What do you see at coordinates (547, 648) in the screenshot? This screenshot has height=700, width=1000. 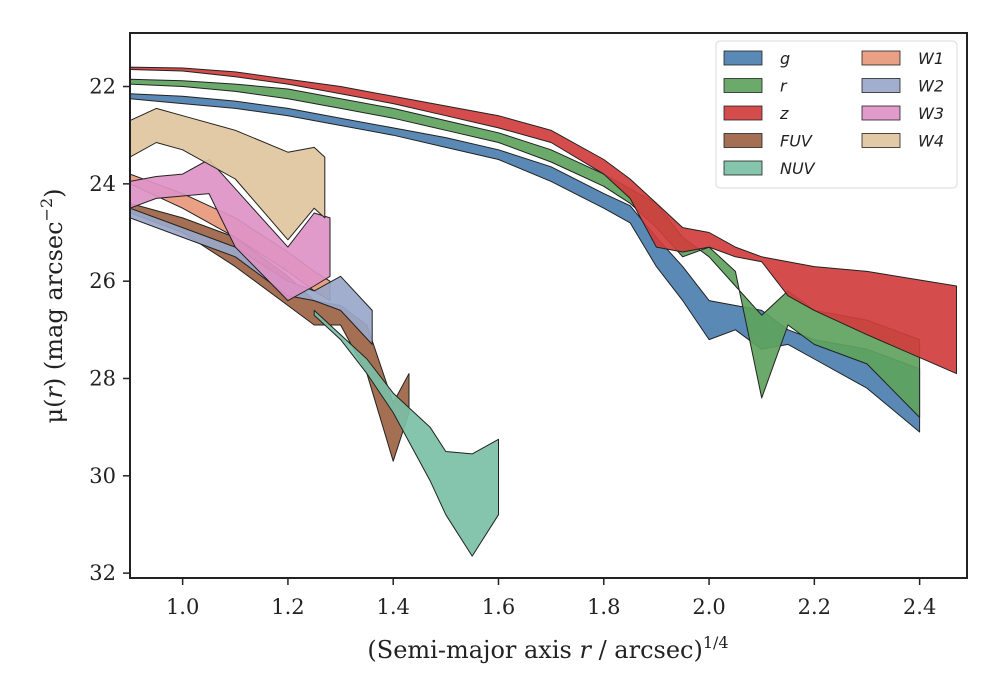 I see `x-axis-label: (Semi-major axis r / arcsec)1/4` at bounding box center [547, 648].